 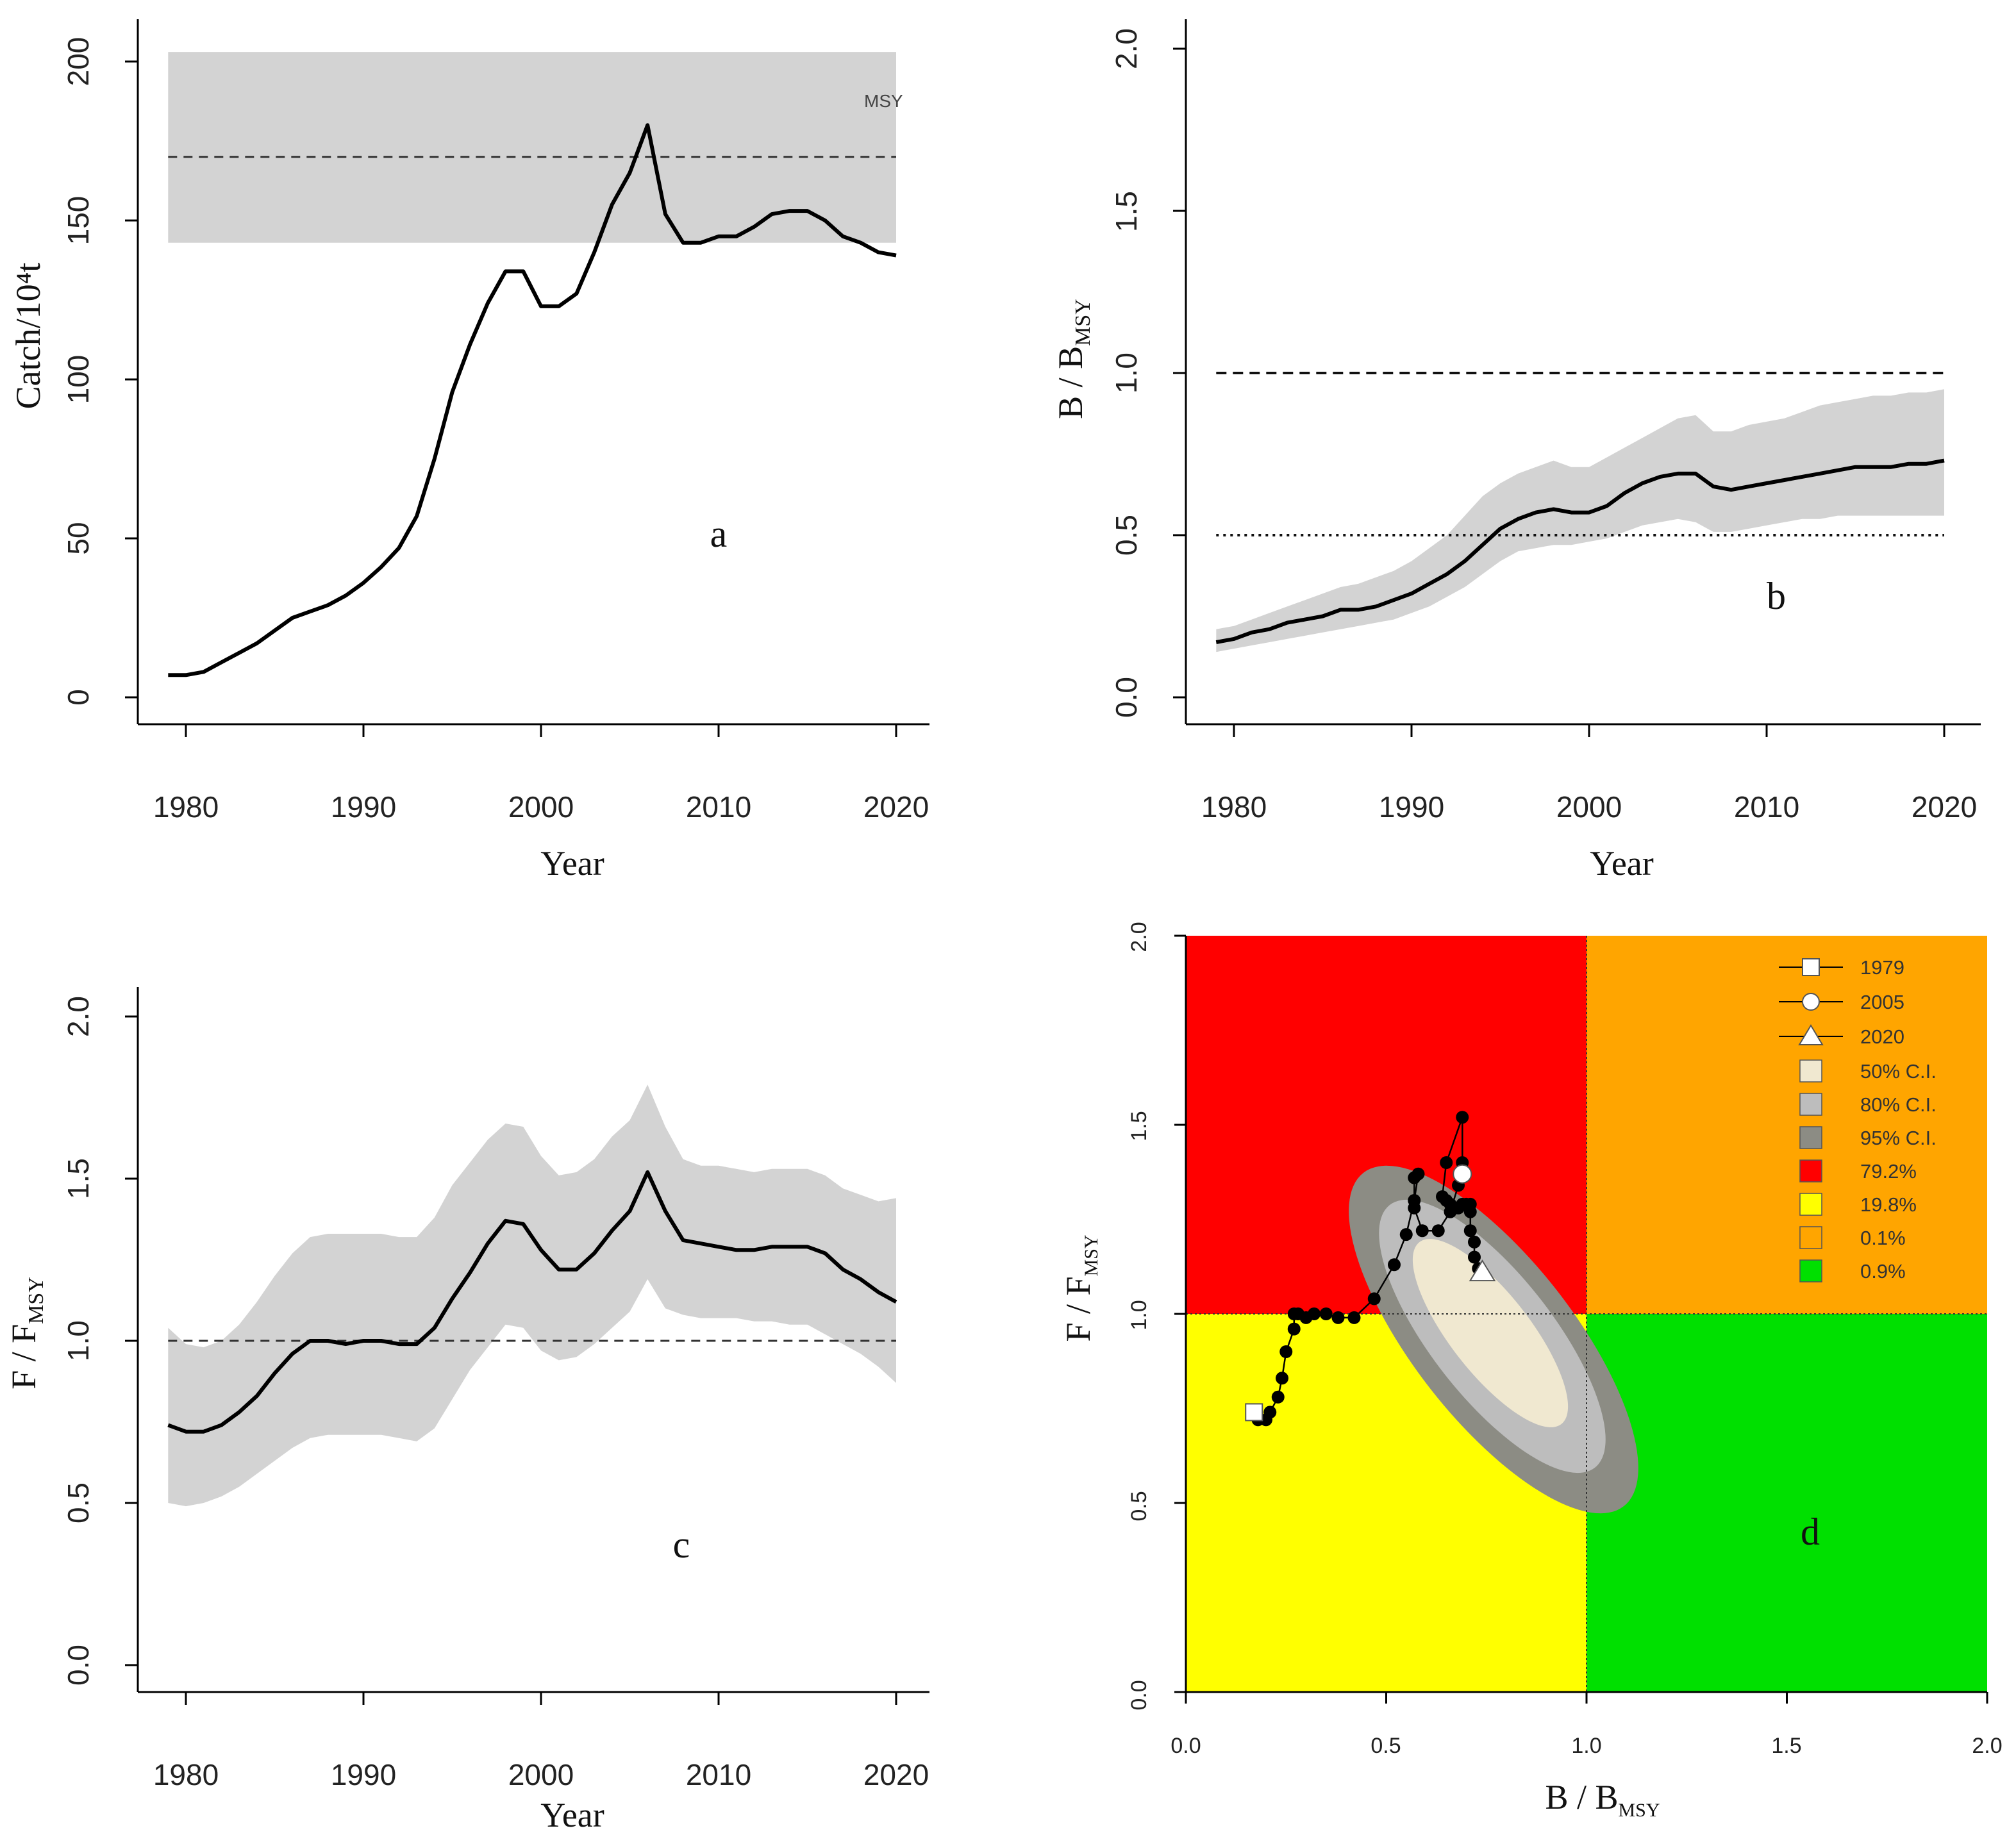 I want to click on marker-end-triangle, so click(x=1483, y=1270).